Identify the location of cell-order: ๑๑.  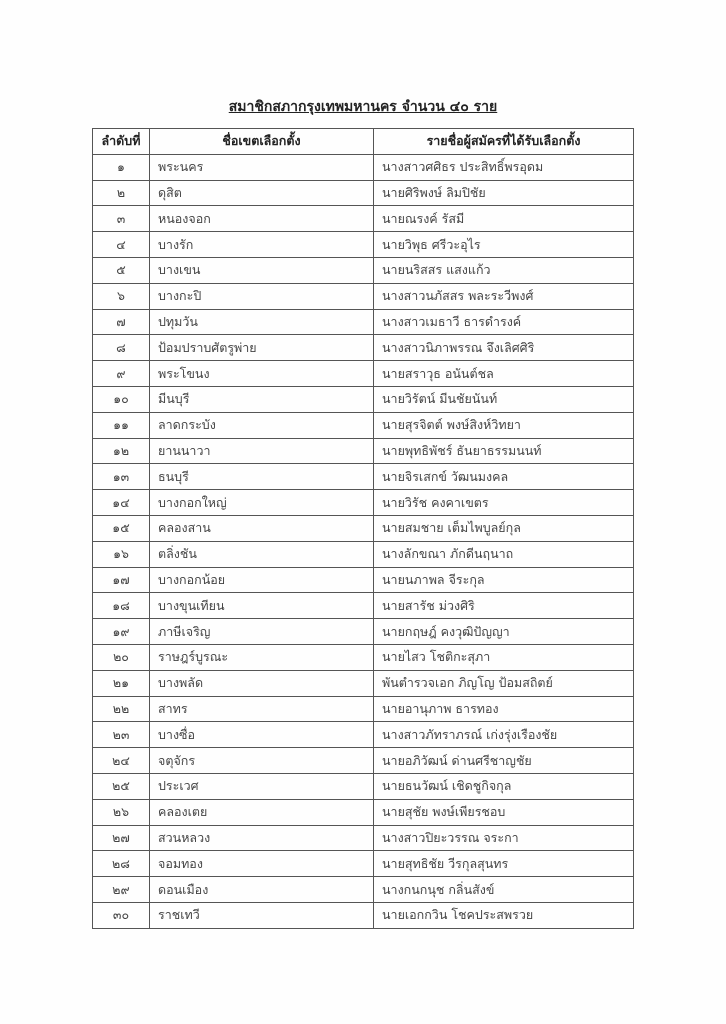
(121, 425).